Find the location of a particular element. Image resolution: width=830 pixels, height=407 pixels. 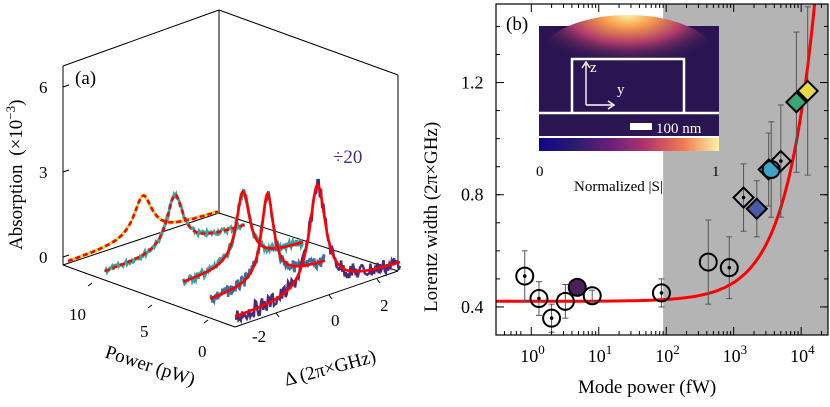

z-tick-label: 0 is located at coordinates (43, 257).